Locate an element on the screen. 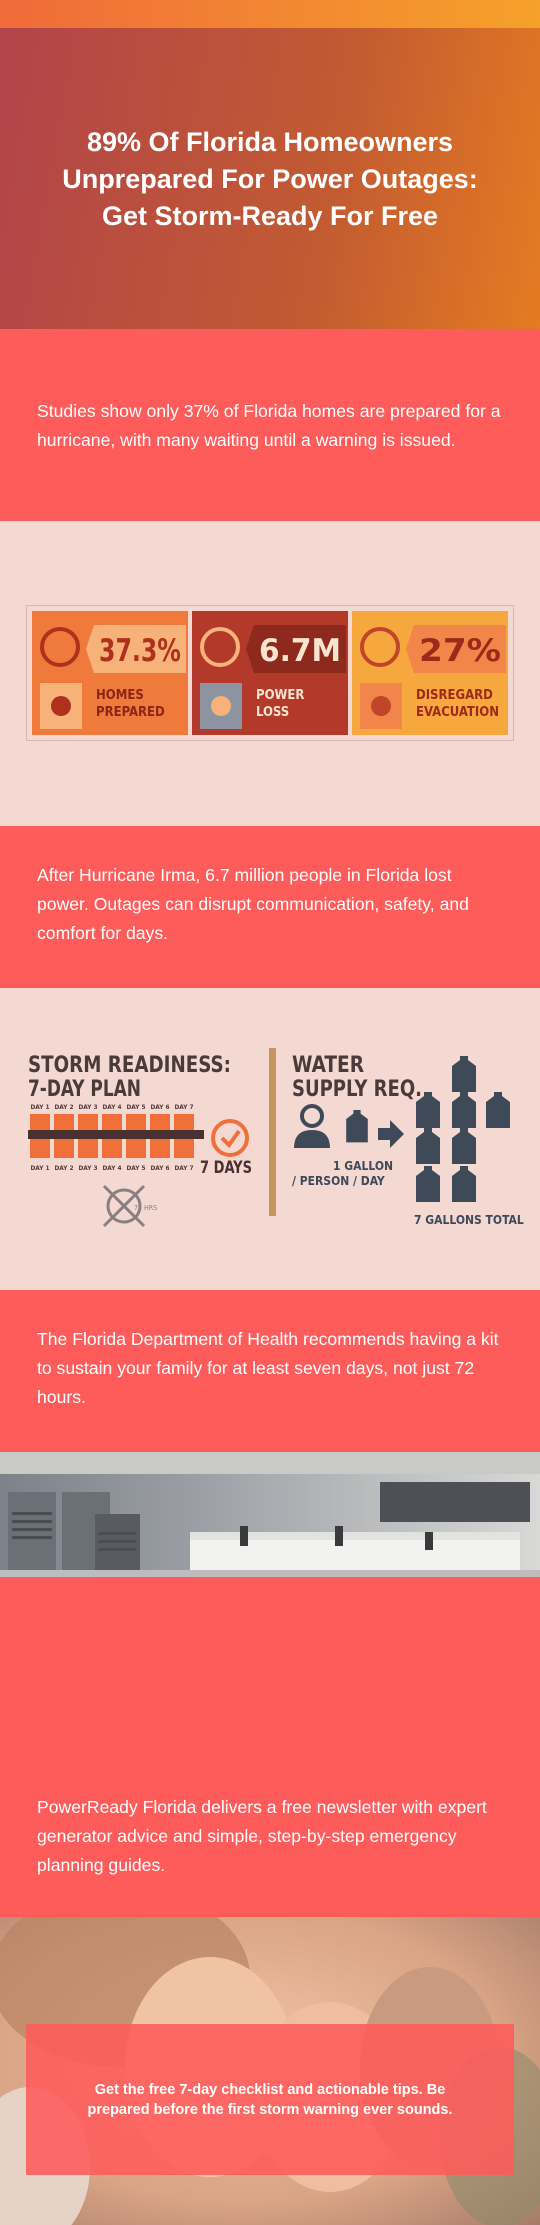 The height and width of the screenshot is (2225, 540). stat-value: 6.7M is located at coordinates (300, 651).